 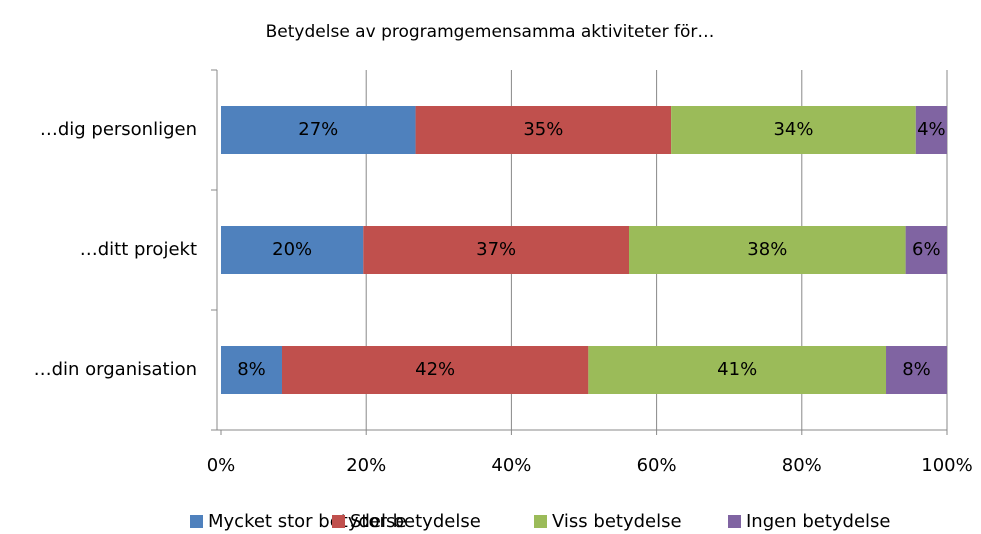 I want to click on data-label: 37%, so click(x=496, y=249).